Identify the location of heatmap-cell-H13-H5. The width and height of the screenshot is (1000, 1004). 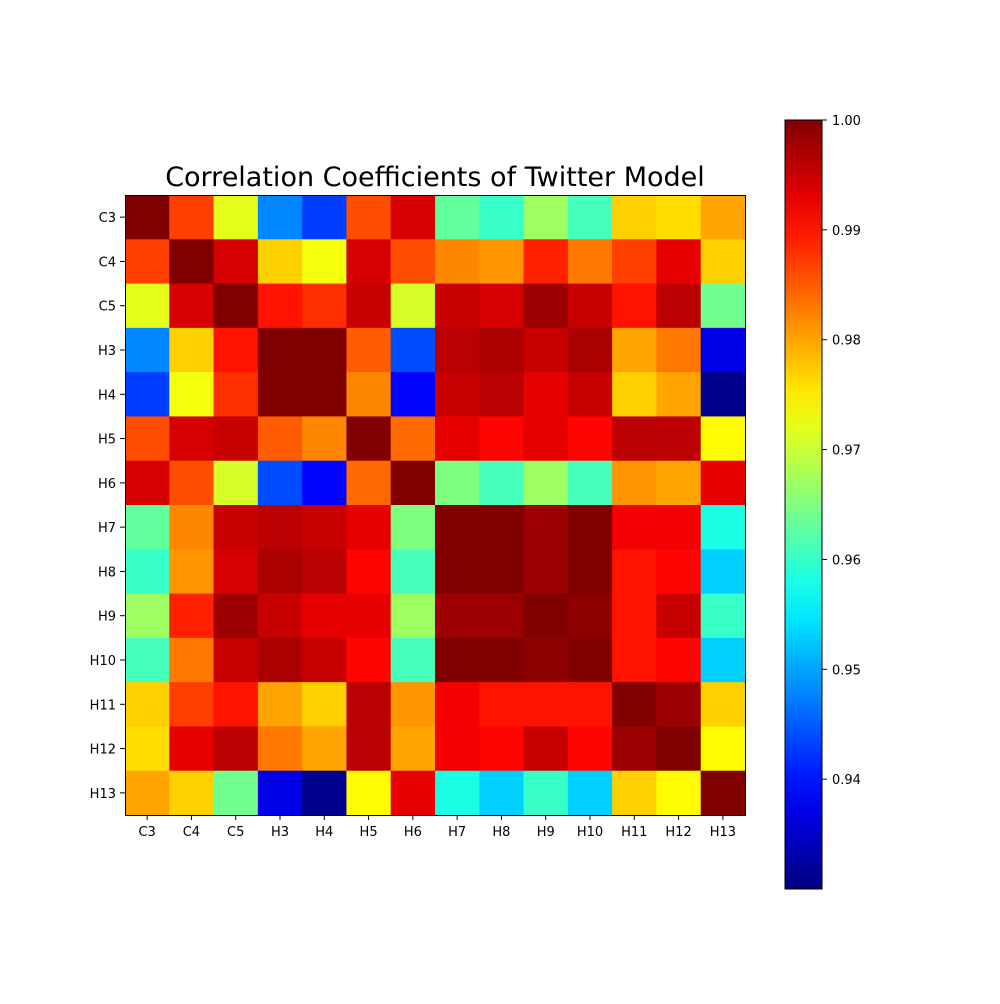
(368, 793).